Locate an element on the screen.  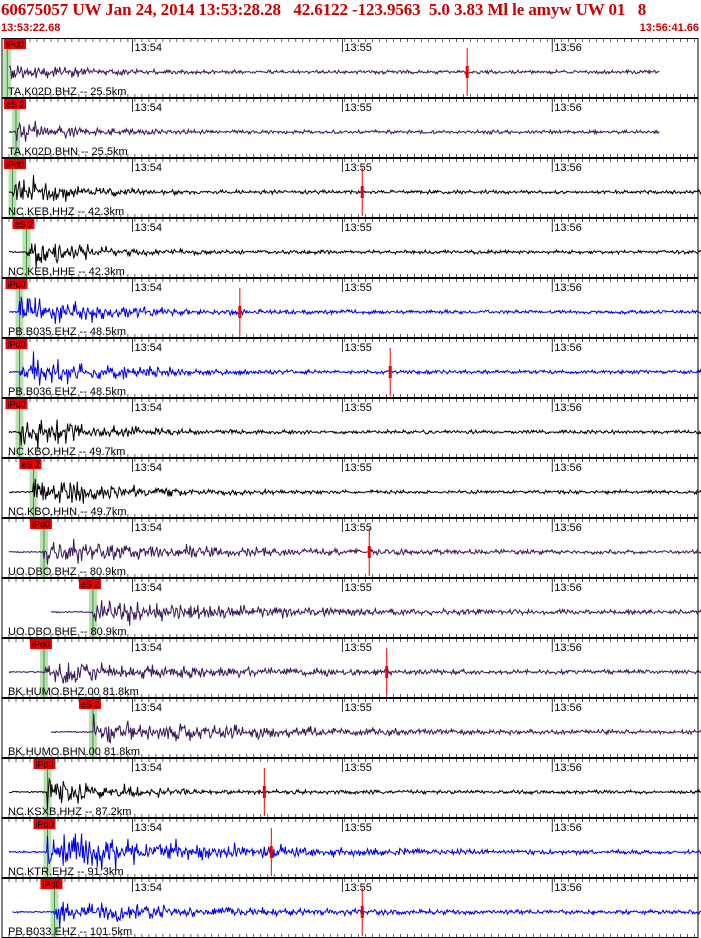
trace-panel: 13:54 13:55 13:56 iPd0 NC.KSXB.HHZ -- 87.2km is located at coordinates (351, 788).